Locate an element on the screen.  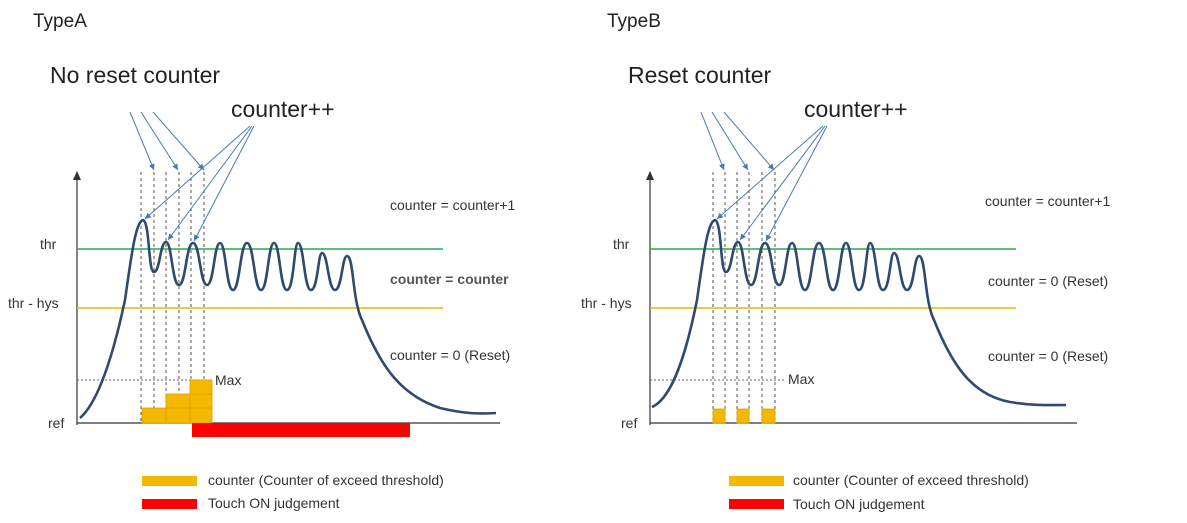
type-b-legend-touch: Touch ON judgement is located at coordinates (859, 504).